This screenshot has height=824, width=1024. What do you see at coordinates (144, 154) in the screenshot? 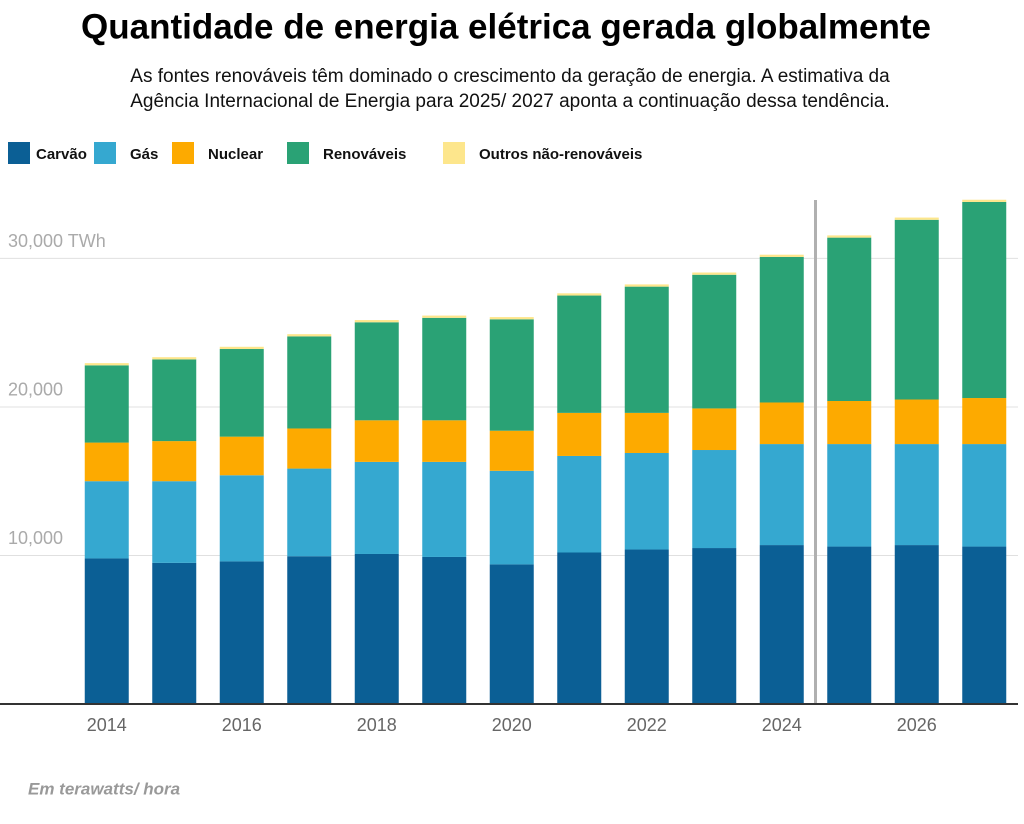
I see `legend-label: Gás` at bounding box center [144, 154].